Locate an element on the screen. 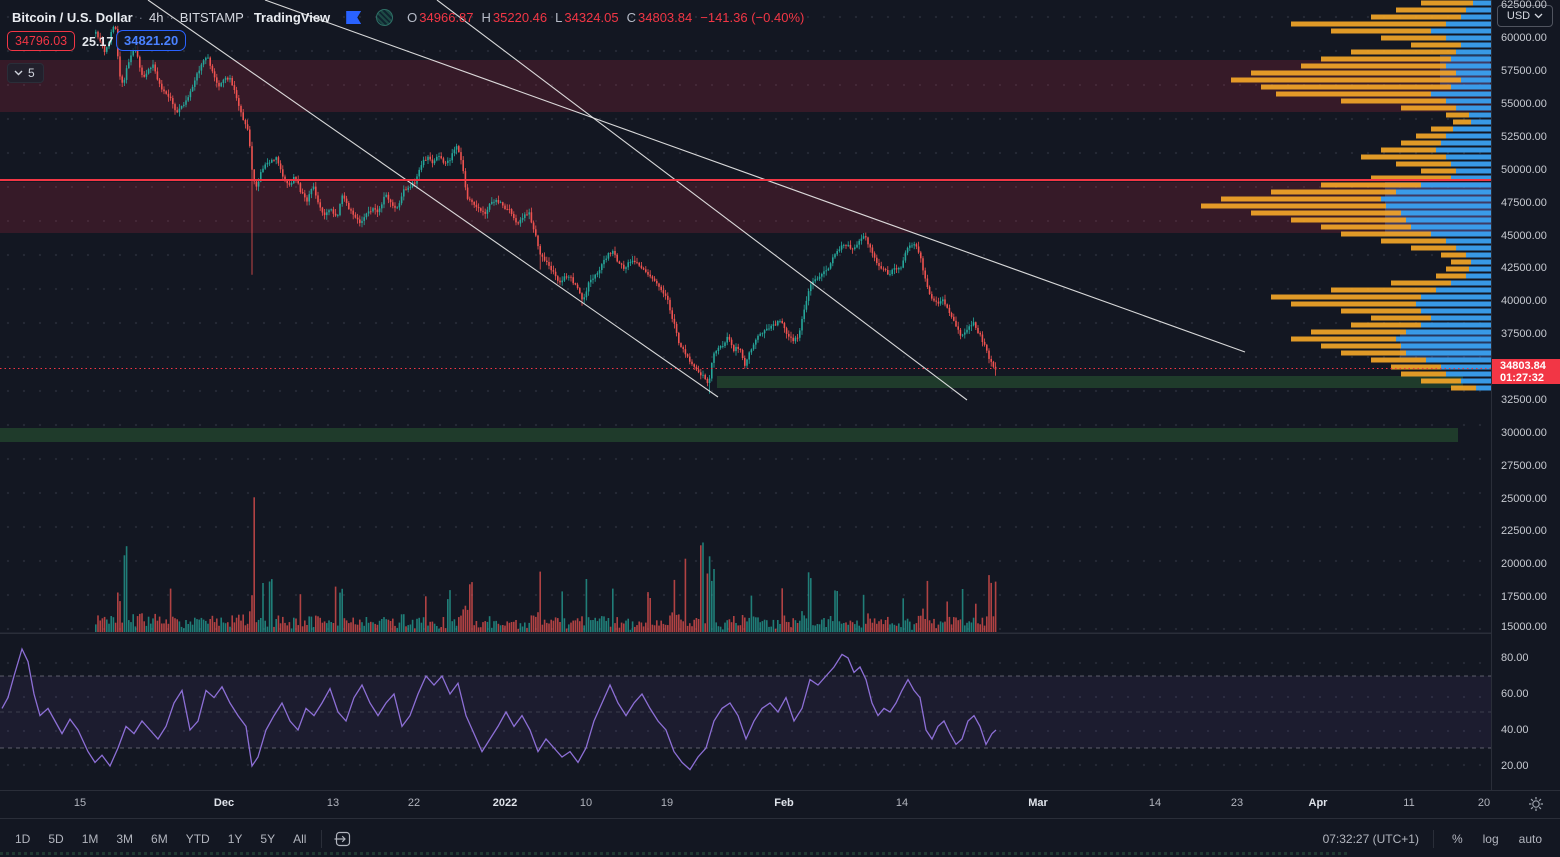  time-tick: Feb is located at coordinates (784, 803).